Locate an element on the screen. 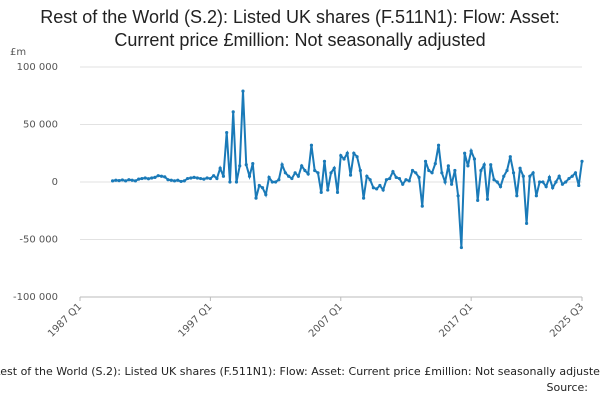  y-tick-label: 0 is located at coordinates (55, 182).